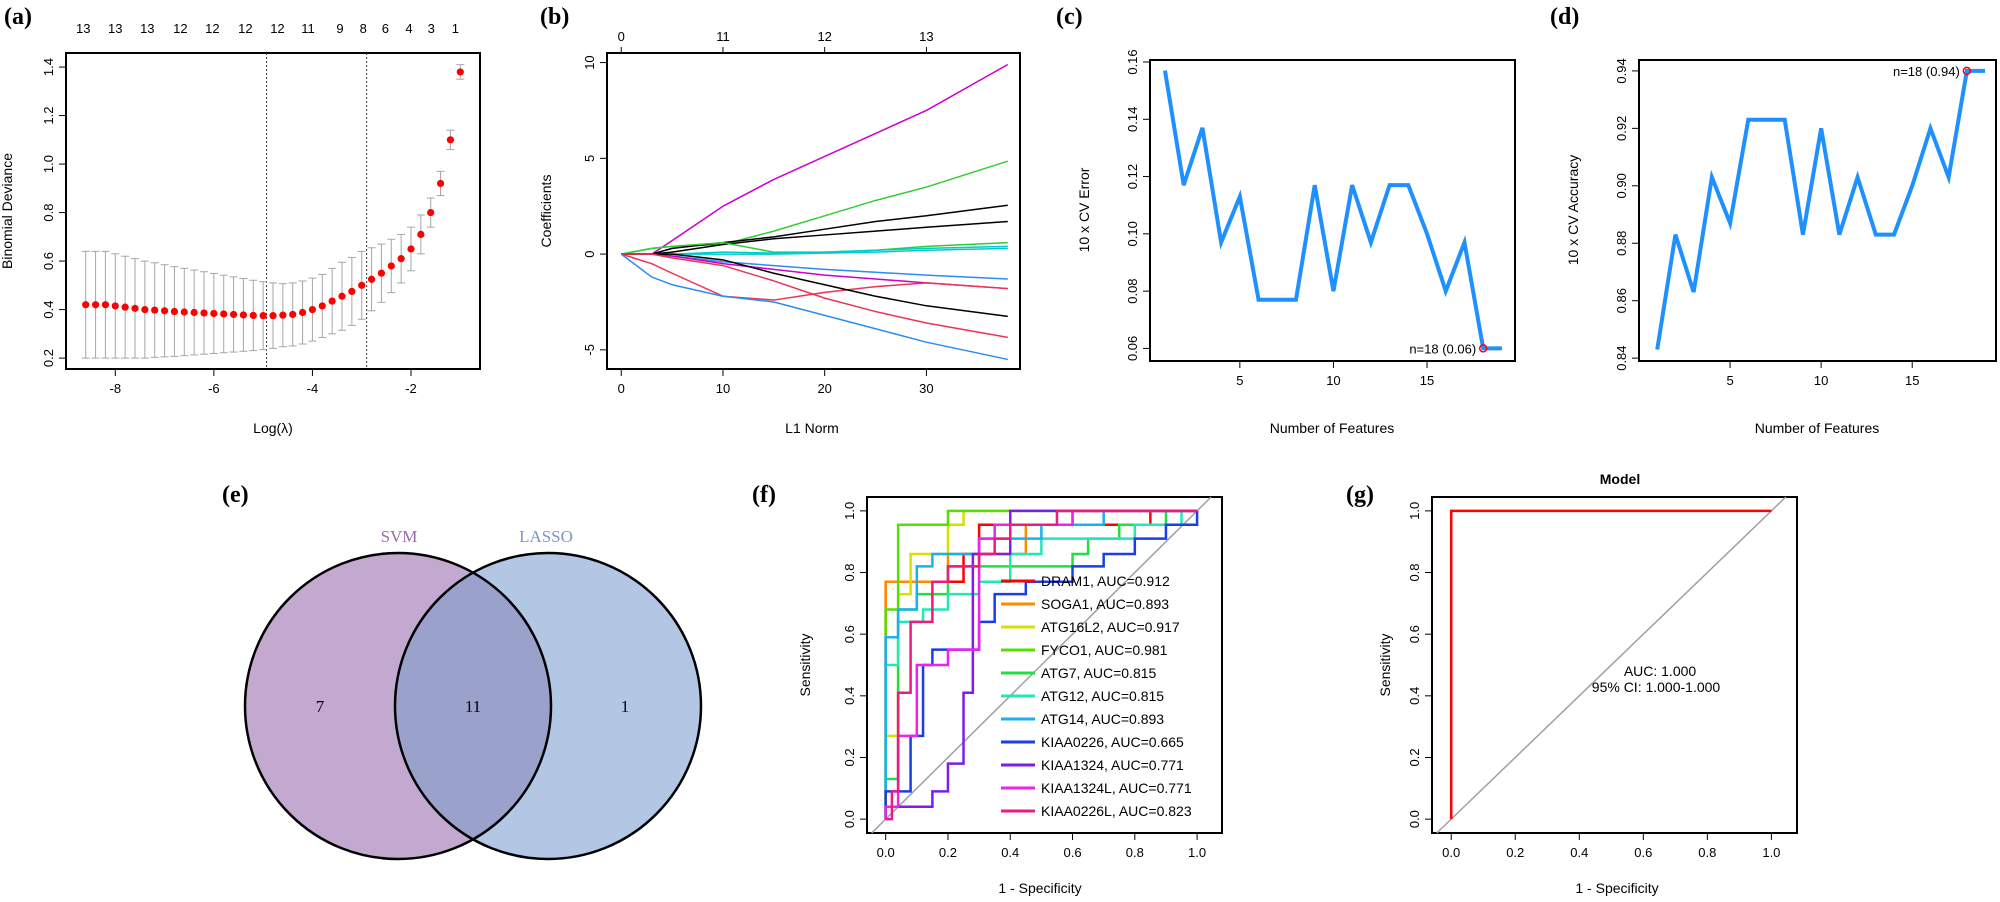 The width and height of the screenshot is (2000, 902). What do you see at coordinates (589, 350) in the screenshot?
I see `b-y-tick-label: -5` at bounding box center [589, 350].